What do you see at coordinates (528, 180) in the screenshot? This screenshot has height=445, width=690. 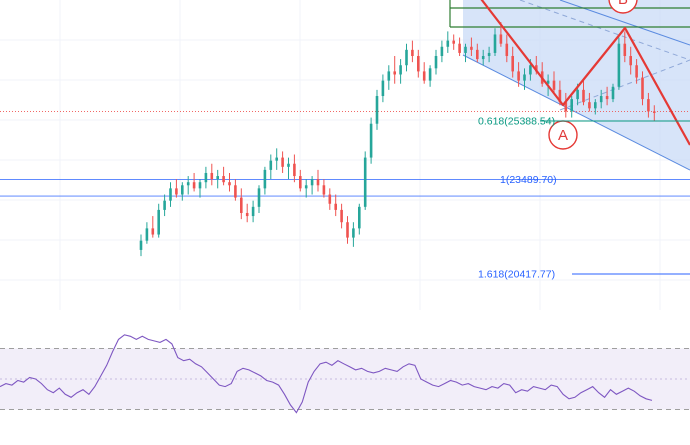 I see `fib-label-1: 1(23489.70)` at bounding box center [528, 180].